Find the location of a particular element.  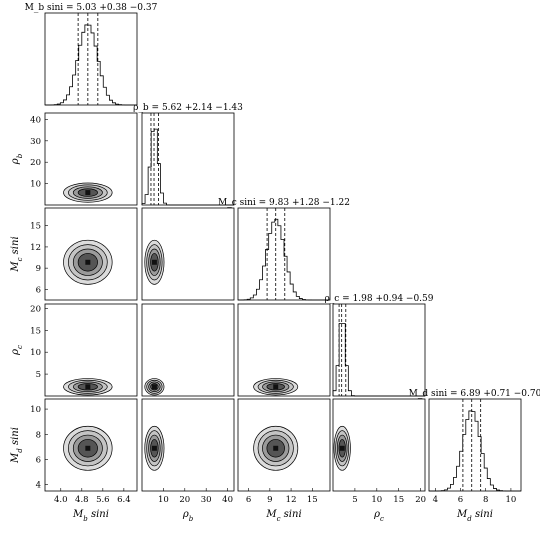

histogram-panel-Mc: M_c sini = 9.83 +1.28 −1.22 is located at coordinates (284, 249).